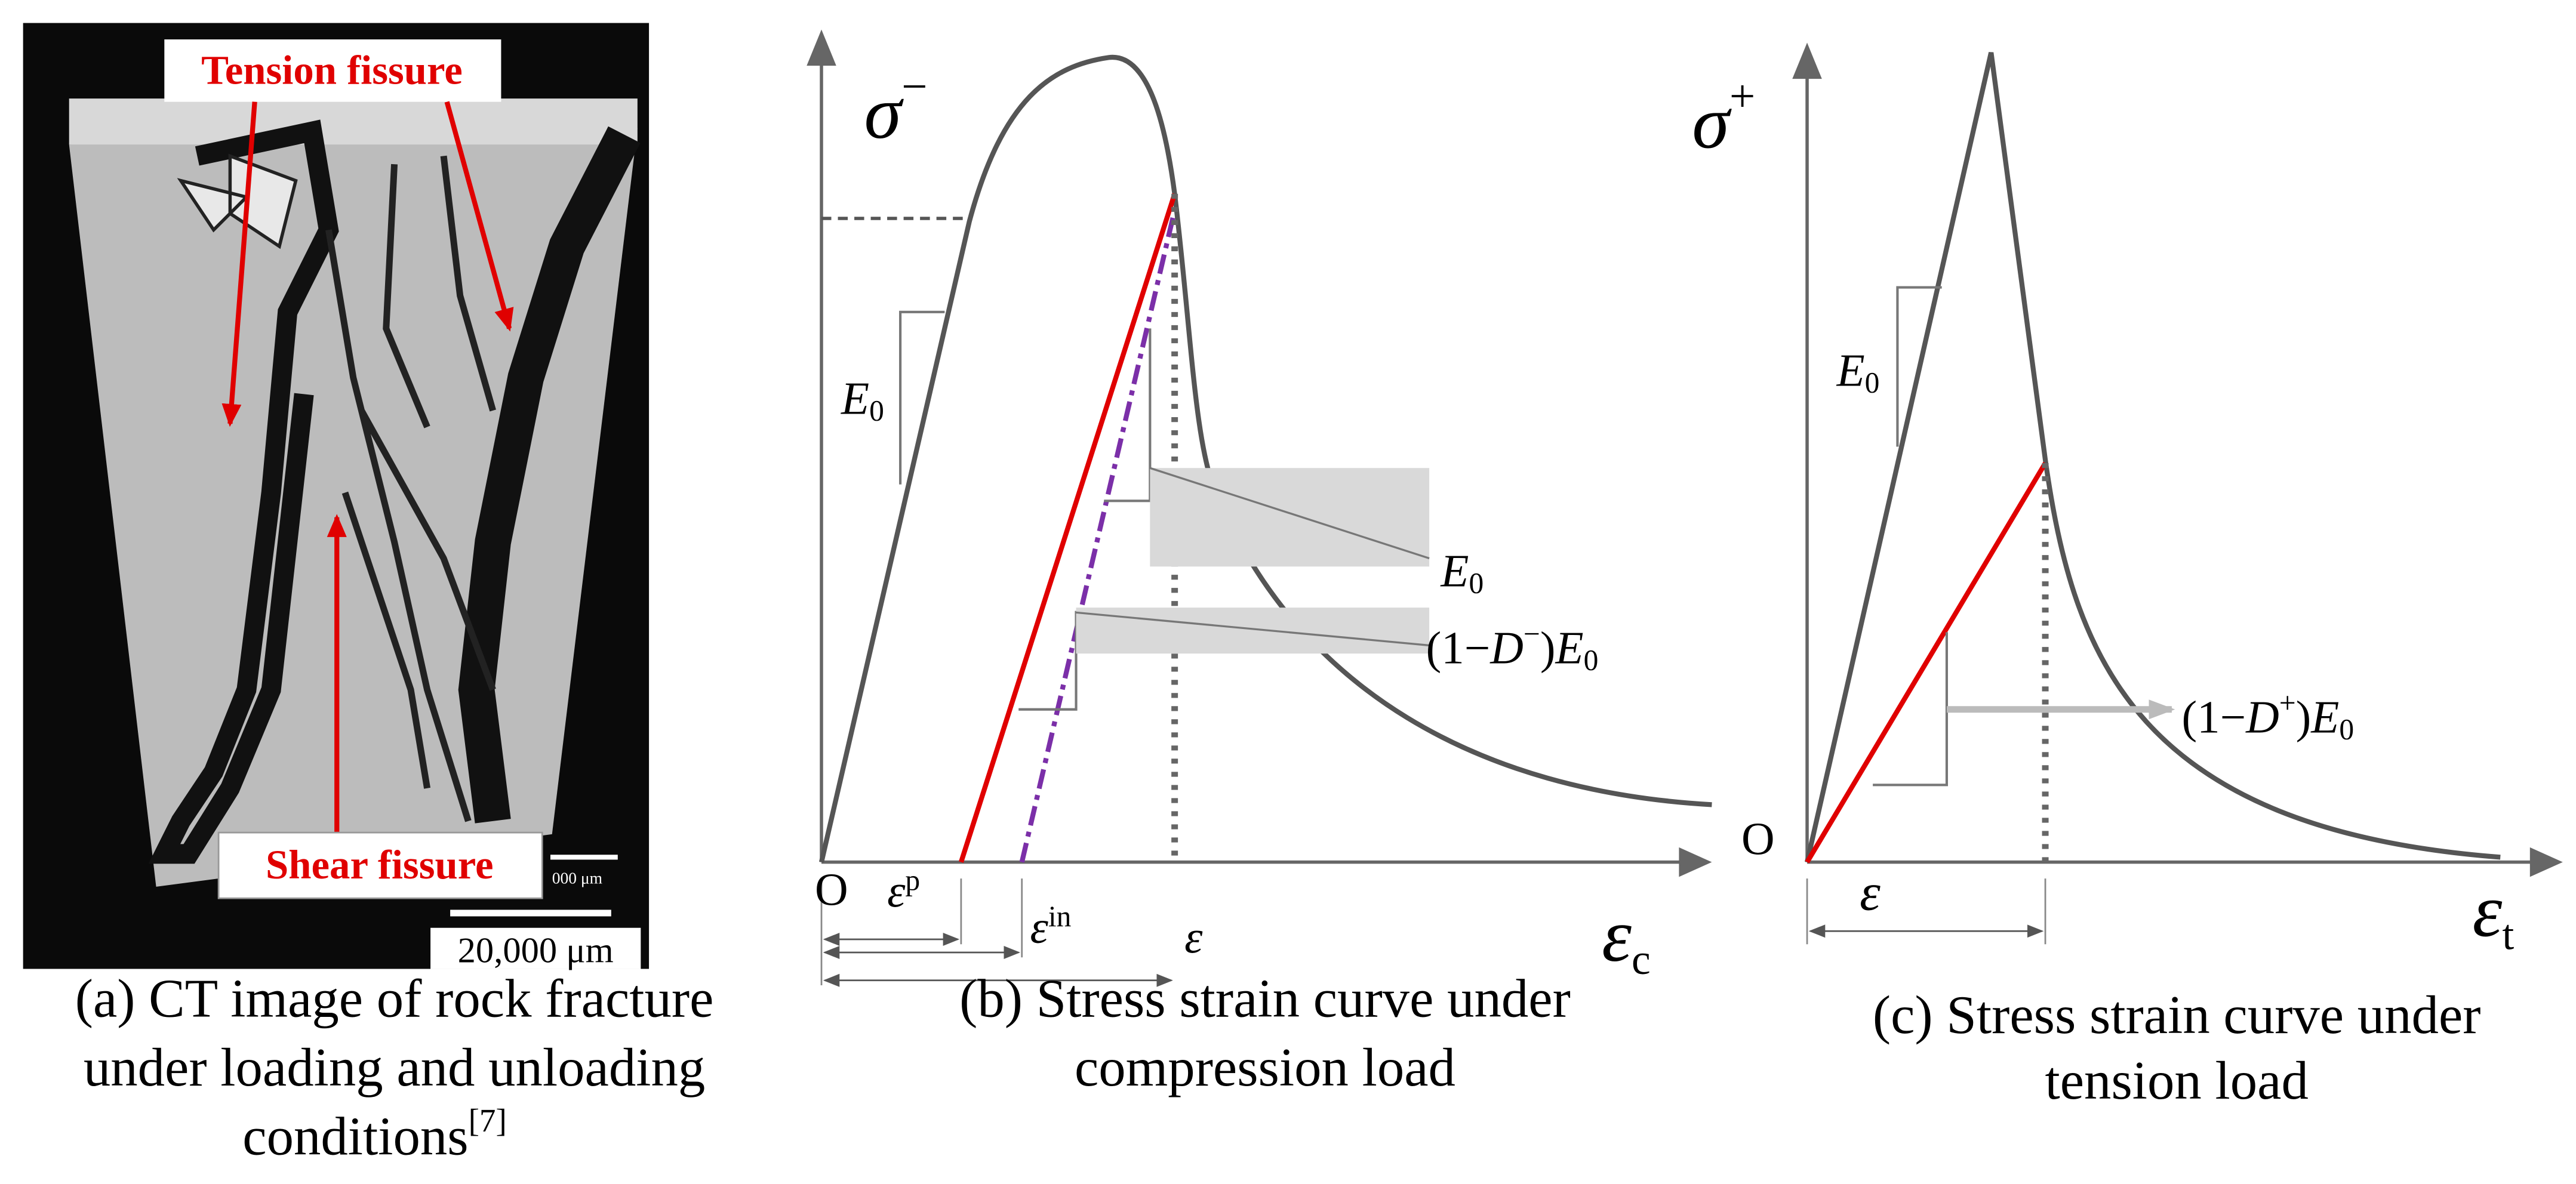 Image resolution: width=2576 pixels, height=1184 pixels. What do you see at coordinates (1265, 1067) in the screenshot?
I see `caption: compression load` at bounding box center [1265, 1067].